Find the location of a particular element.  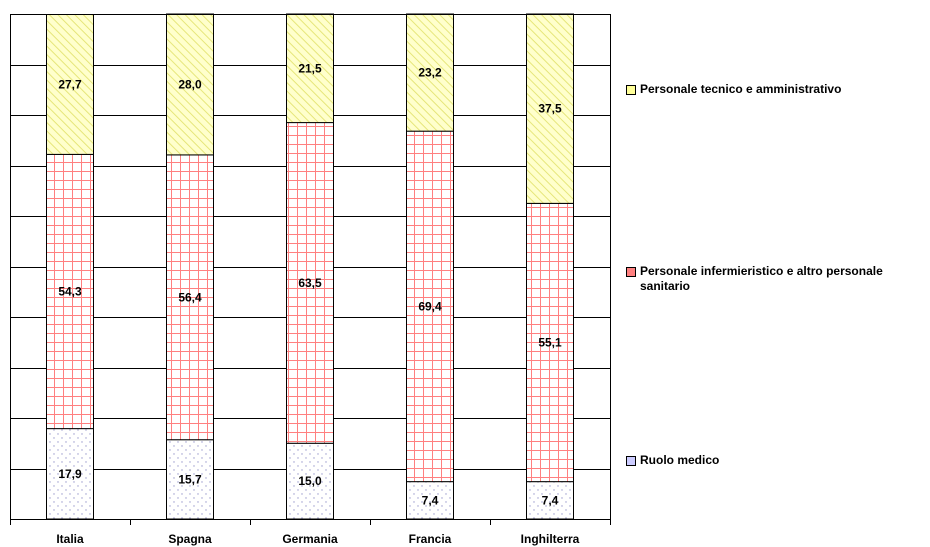

x-tick-label: Spagna is located at coordinates (190, 539).